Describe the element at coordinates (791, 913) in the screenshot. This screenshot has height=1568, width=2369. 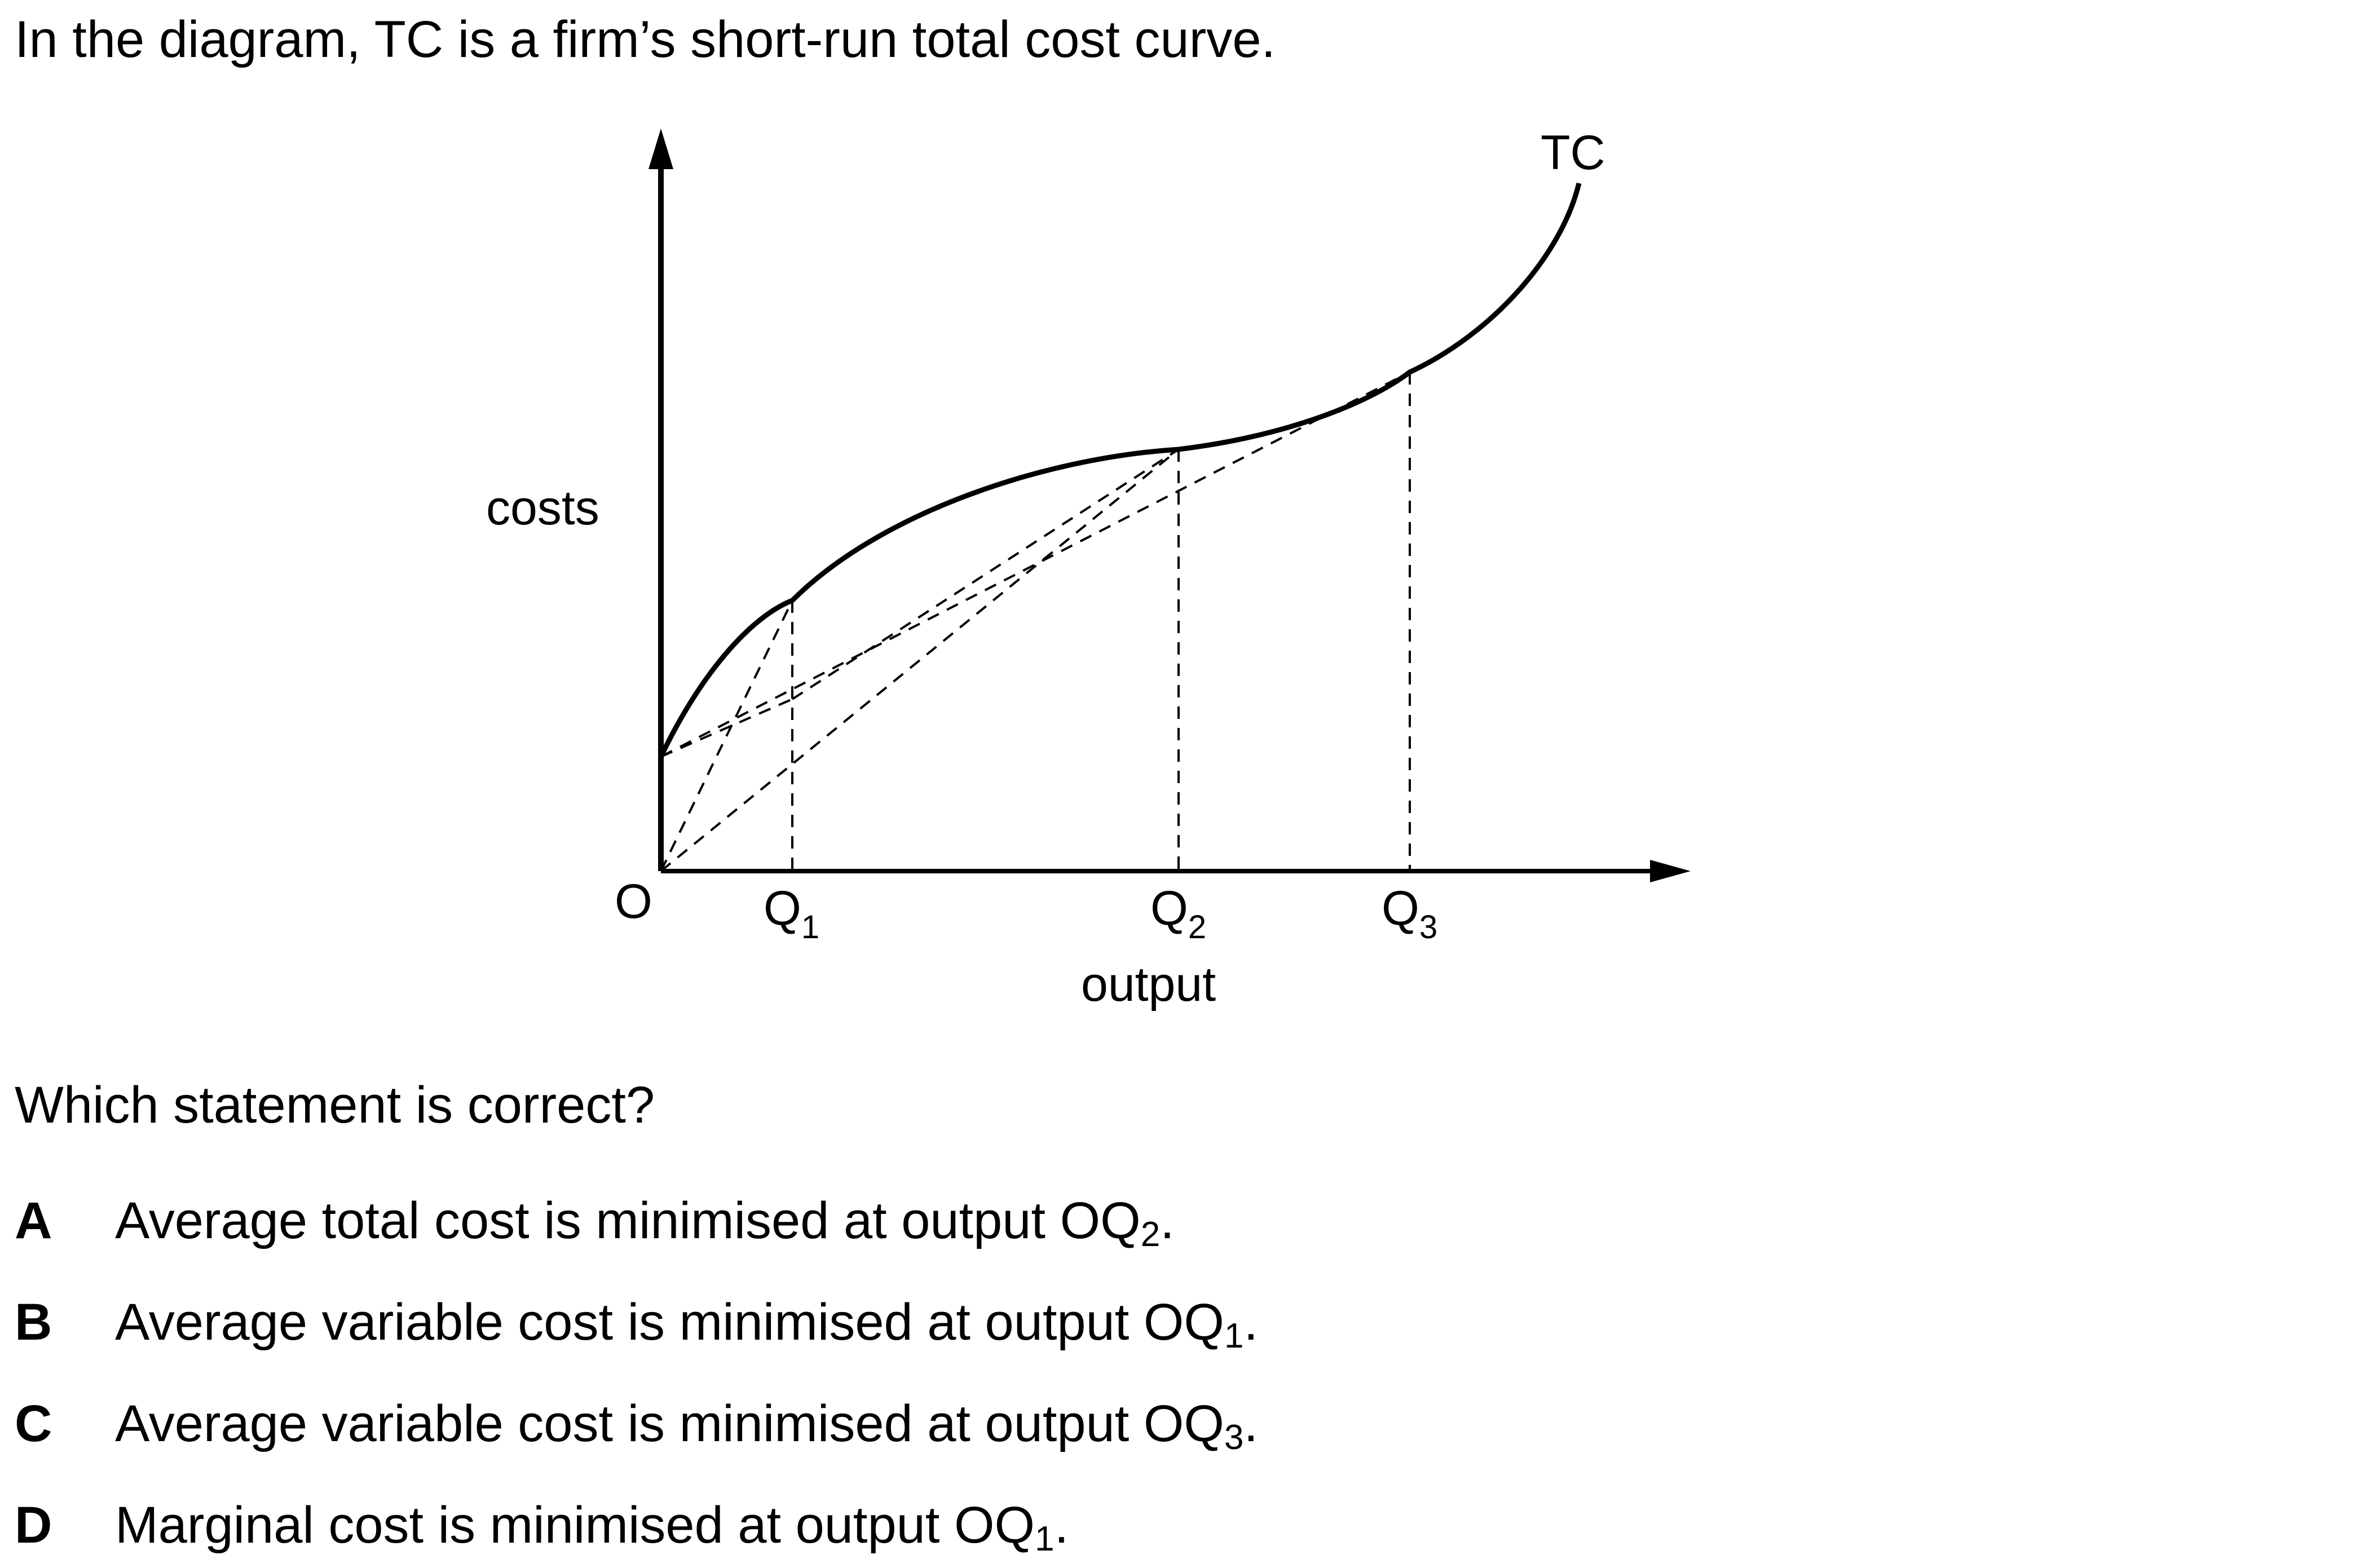
I see `q1-label: Q1` at that location.